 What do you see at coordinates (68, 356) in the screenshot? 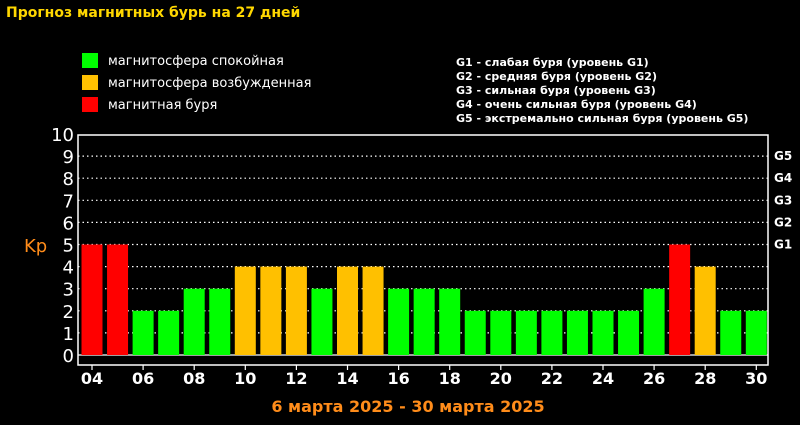
I see `y-tick-label: 0` at bounding box center [68, 356].